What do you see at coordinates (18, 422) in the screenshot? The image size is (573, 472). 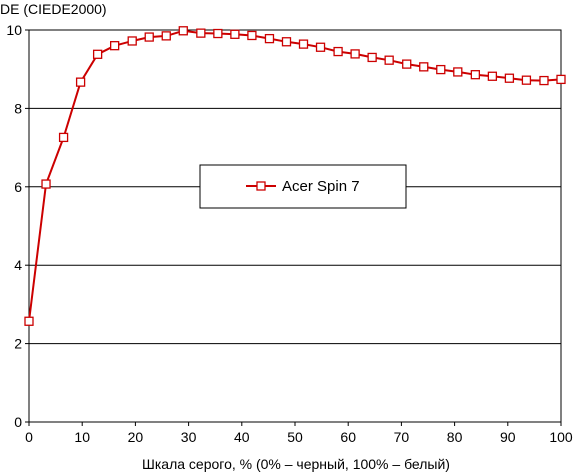 I see `y-tick-label: 0` at bounding box center [18, 422].